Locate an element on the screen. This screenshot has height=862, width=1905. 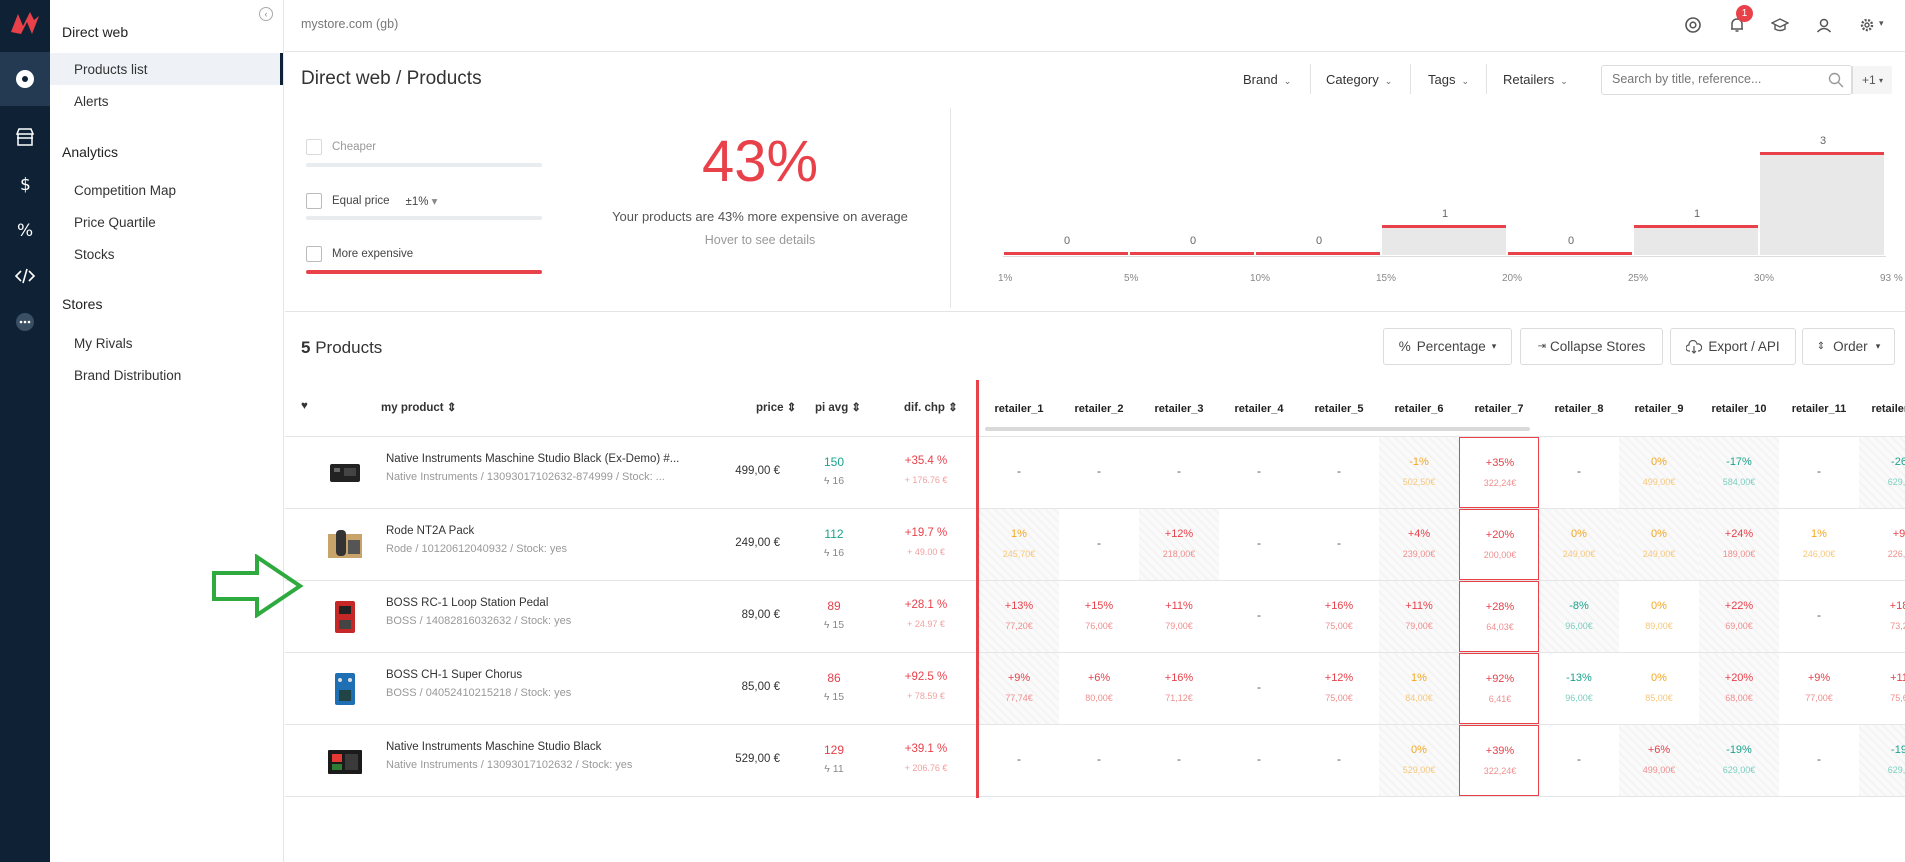
retailer-cell: +9% 77,74€ is located at coordinates (1019, 688).